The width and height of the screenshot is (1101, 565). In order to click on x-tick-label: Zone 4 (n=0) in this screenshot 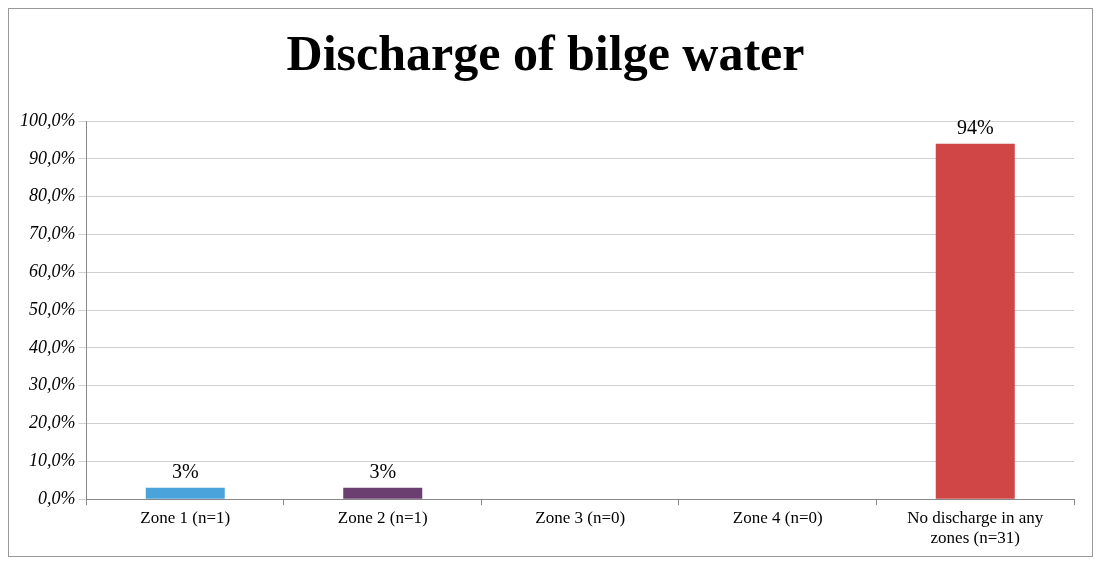, I will do `click(777, 517)`.